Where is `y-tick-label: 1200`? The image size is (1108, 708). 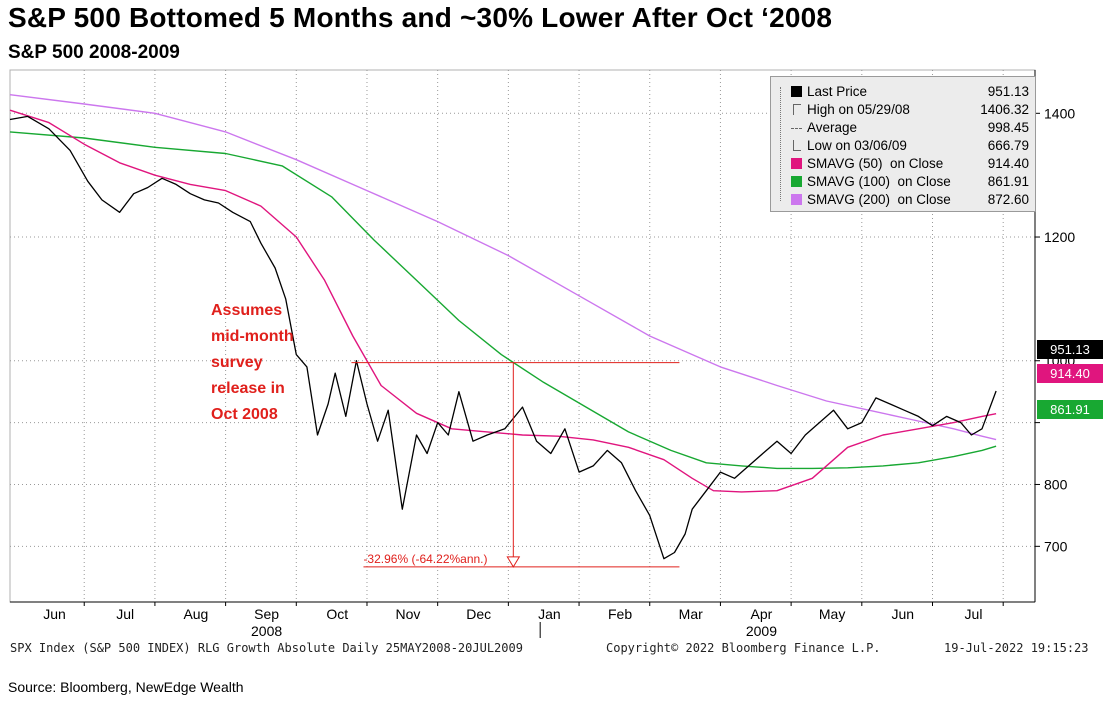
y-tick-label: 1200 is located at coordinates (1059, 237).